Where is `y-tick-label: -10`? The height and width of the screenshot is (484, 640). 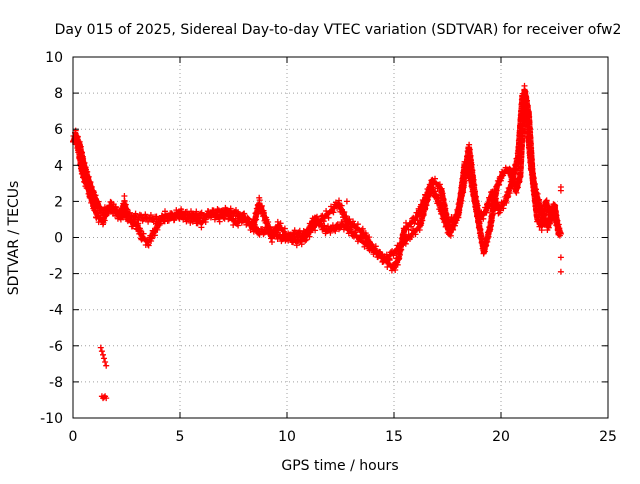
y-tick-label: -10 is located at coordinates (51, 419).